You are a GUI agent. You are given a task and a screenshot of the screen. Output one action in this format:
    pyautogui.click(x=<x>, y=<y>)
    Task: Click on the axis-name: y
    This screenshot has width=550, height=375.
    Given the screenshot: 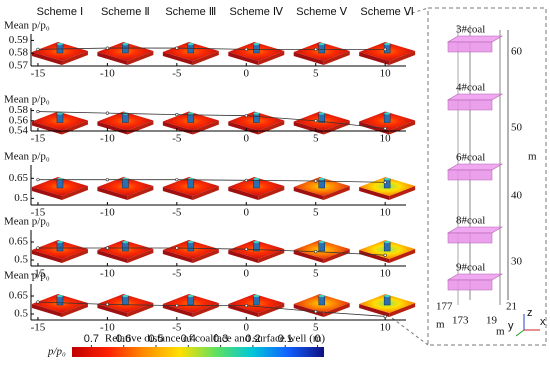 What is the action you would take?
    pyautogui.click(x=511, y=326)
    